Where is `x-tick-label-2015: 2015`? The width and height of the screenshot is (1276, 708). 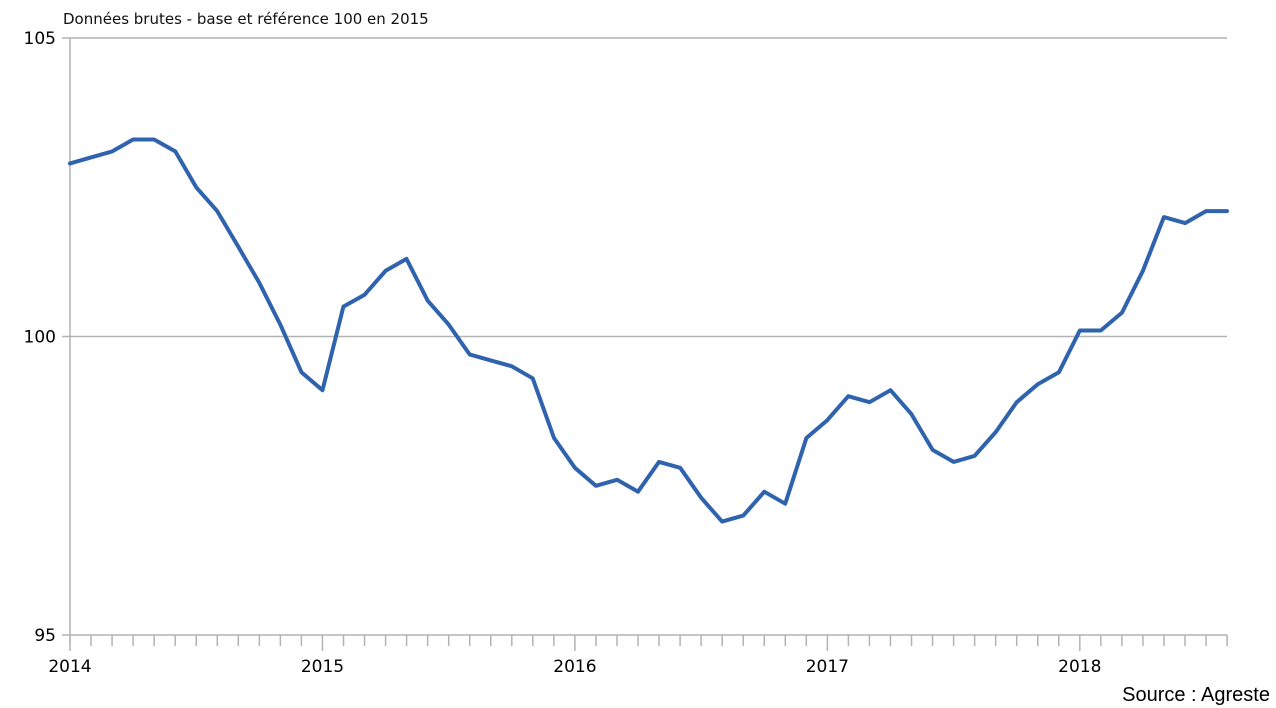
x-tick-label-2015: 2015 is located at coordinates (322, 667).